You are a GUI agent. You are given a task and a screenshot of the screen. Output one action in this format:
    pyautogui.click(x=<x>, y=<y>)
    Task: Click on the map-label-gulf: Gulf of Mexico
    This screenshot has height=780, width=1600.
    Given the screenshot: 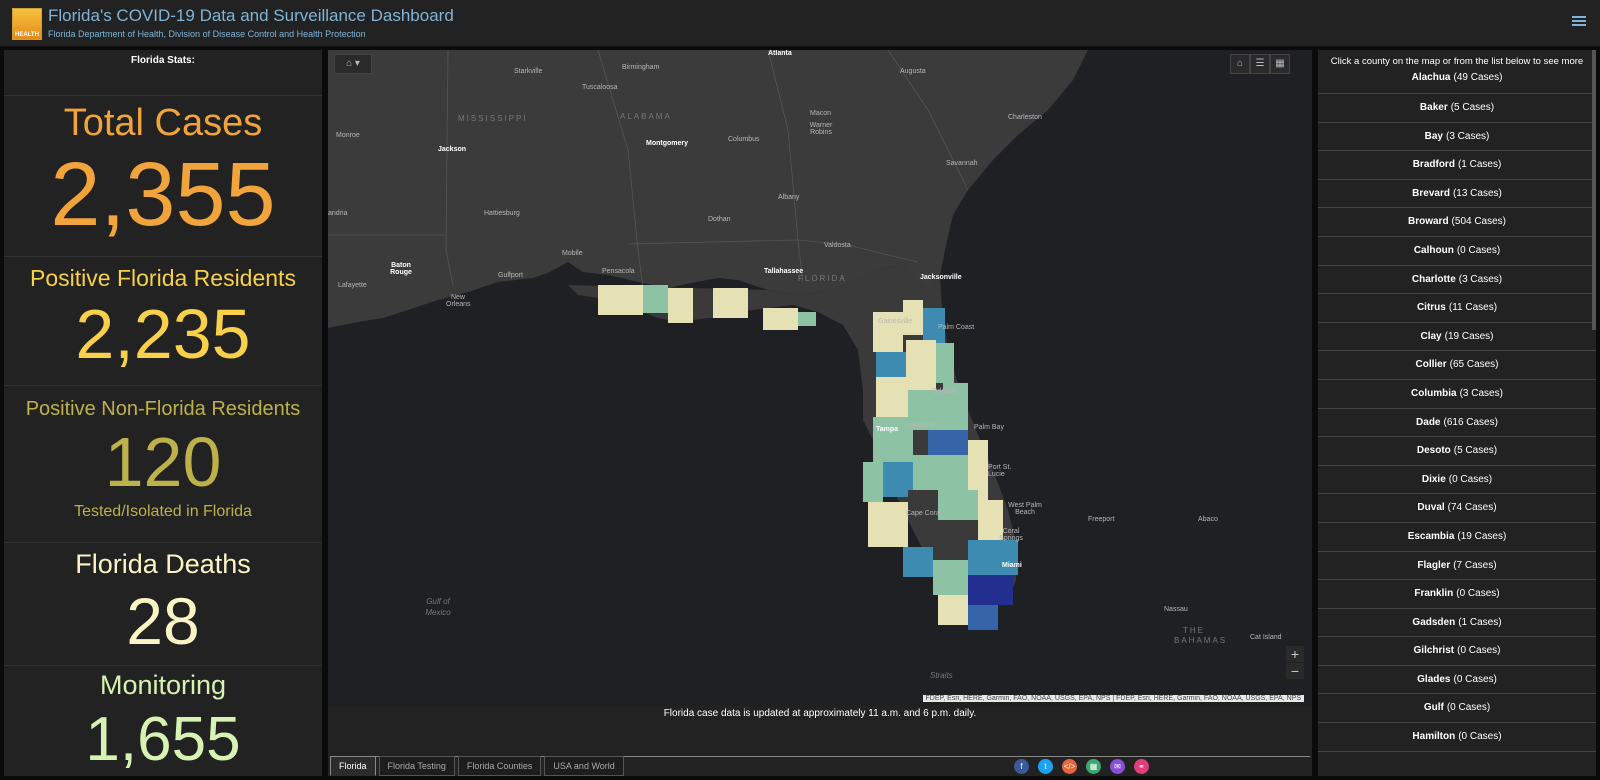 What is the action you would take?
    pyautogui.click(x=438, y=607)
    